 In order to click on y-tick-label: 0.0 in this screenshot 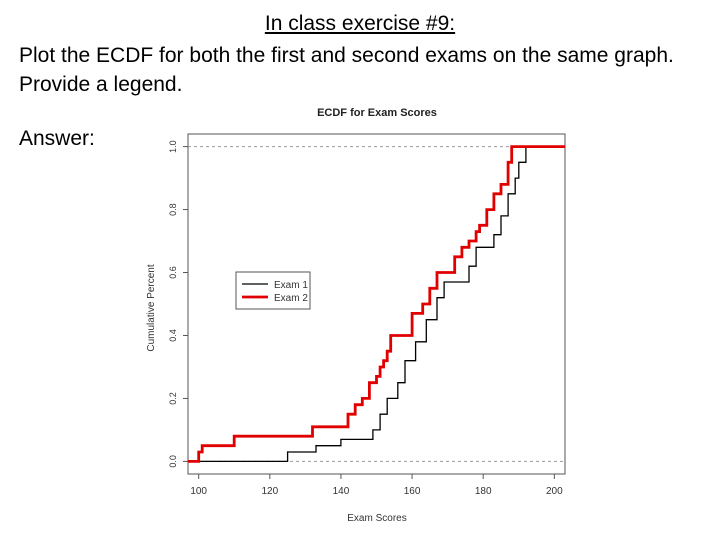, I will do `click(173, 461)`.